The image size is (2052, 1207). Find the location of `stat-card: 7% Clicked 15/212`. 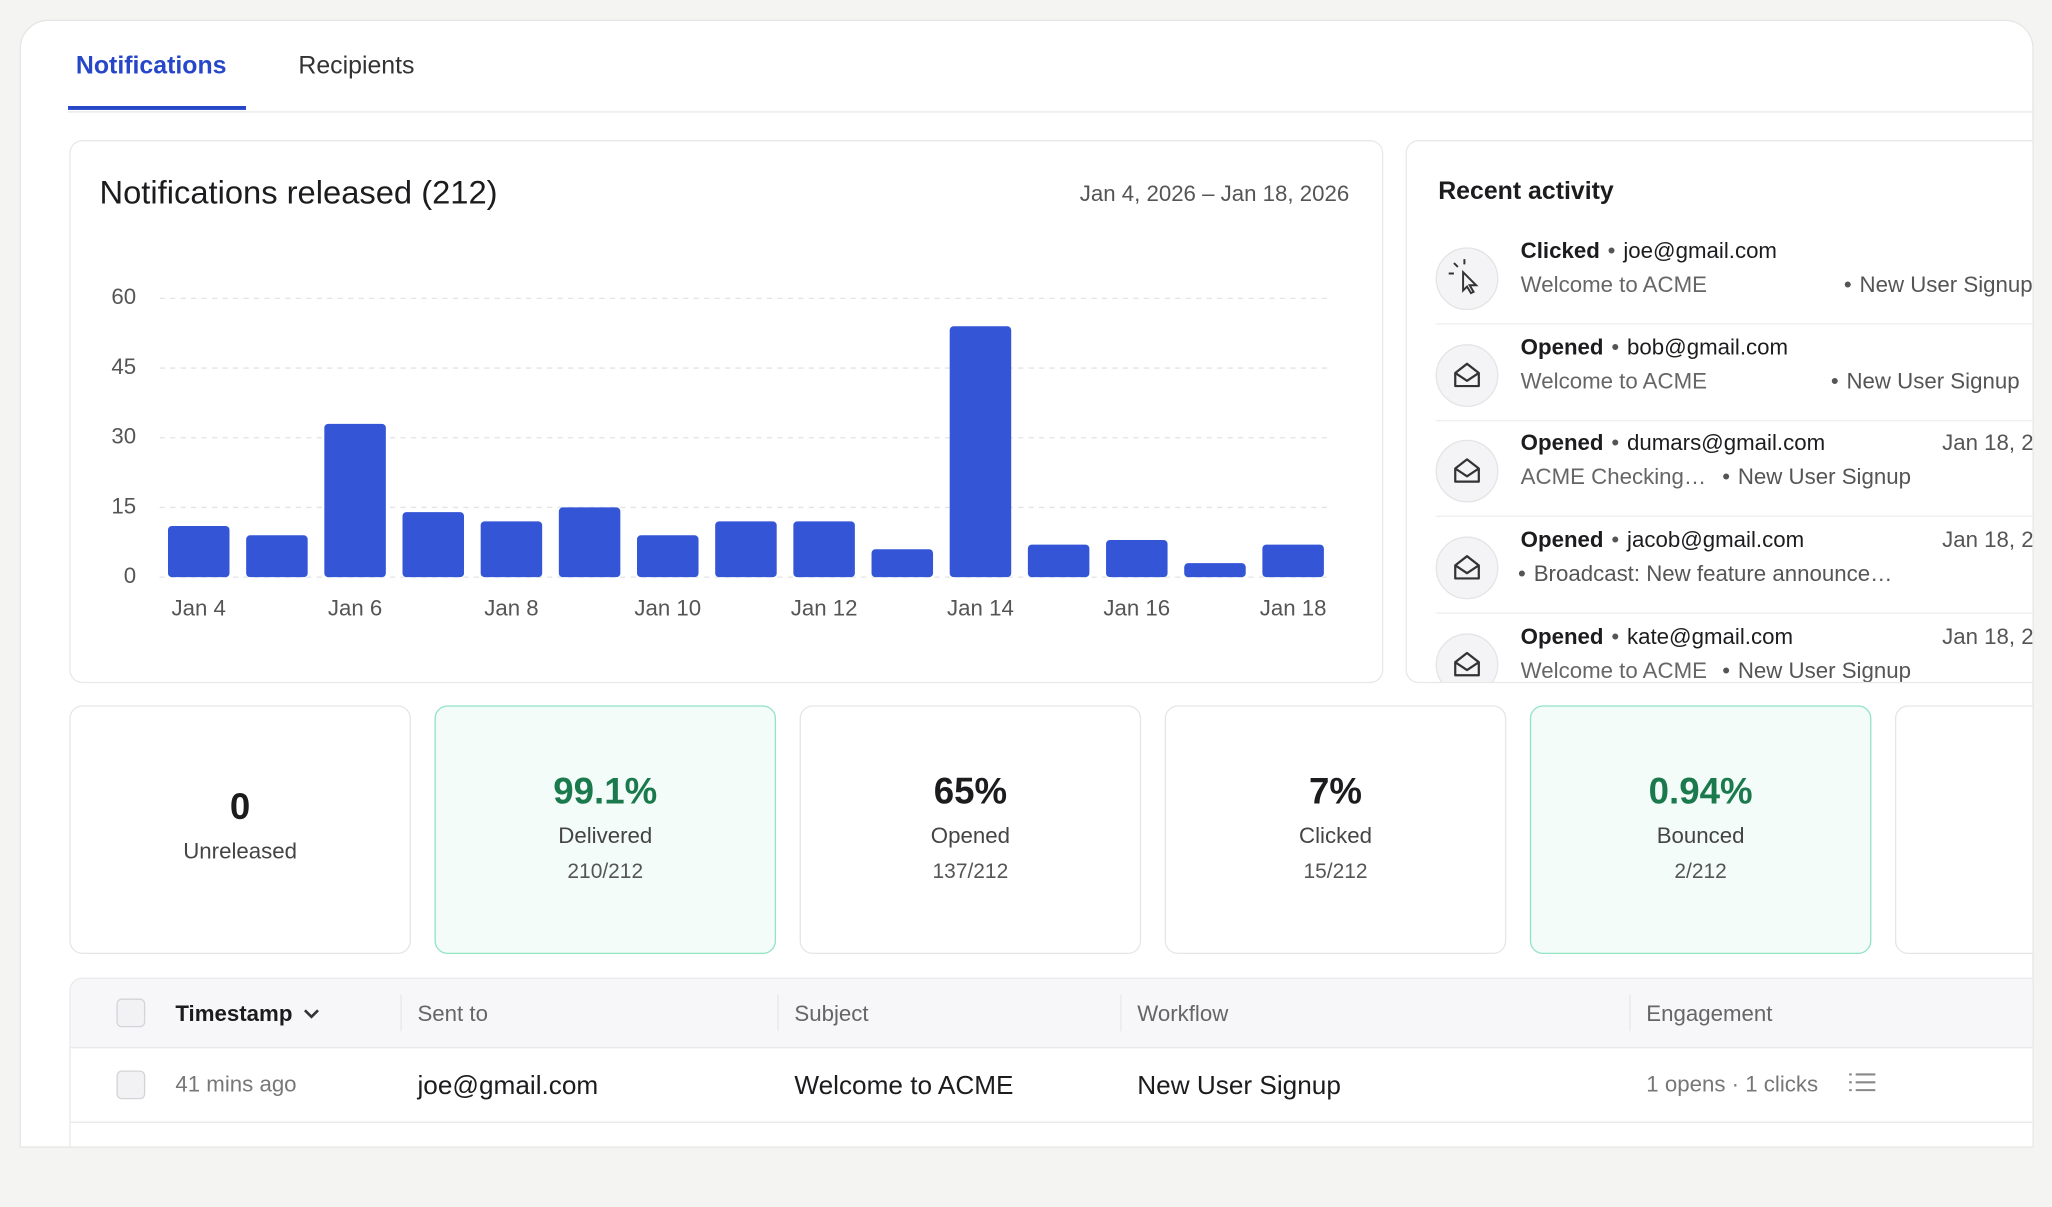

stat-card: 7% Clicked 15/212 is located at coordinates (1335, 830).